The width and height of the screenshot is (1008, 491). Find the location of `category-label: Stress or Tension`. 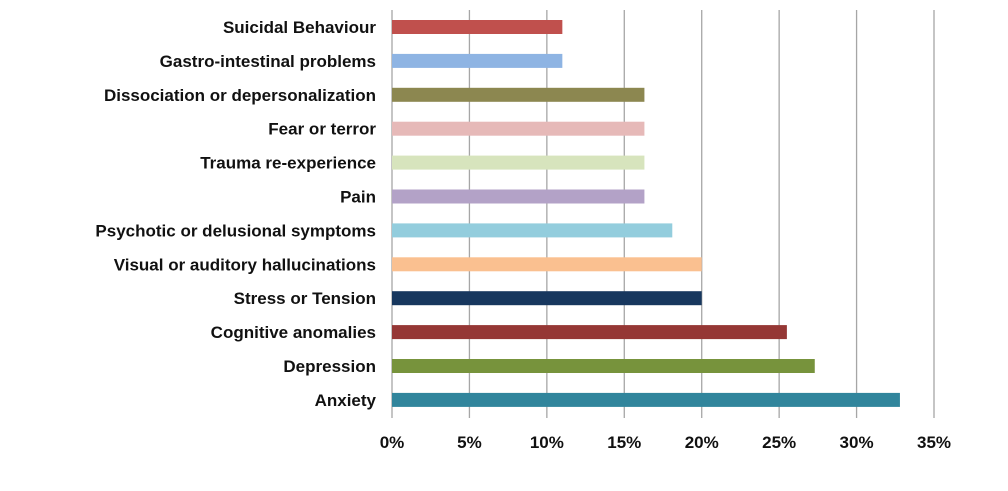

category-label: Stress or Tension is located at coordinates (305, 298).